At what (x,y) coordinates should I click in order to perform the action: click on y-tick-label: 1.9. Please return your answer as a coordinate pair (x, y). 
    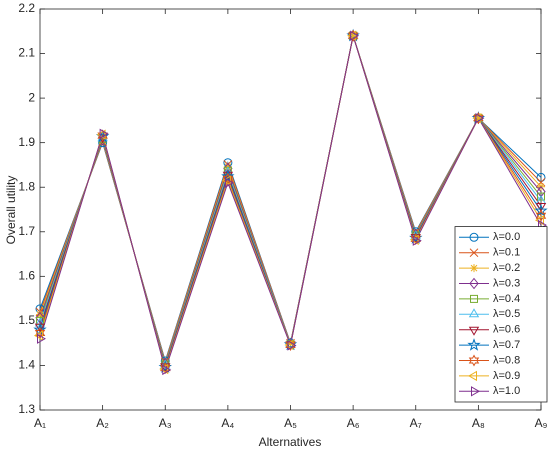
    Looking at the image, I should click on (26, 142).